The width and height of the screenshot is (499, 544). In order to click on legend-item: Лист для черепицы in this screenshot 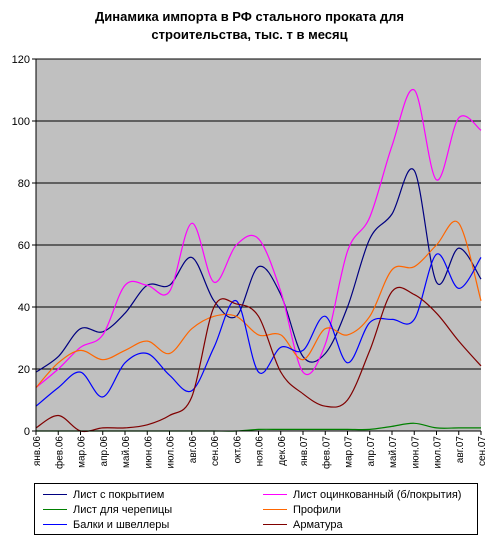, I will do `click(107, 510)`.